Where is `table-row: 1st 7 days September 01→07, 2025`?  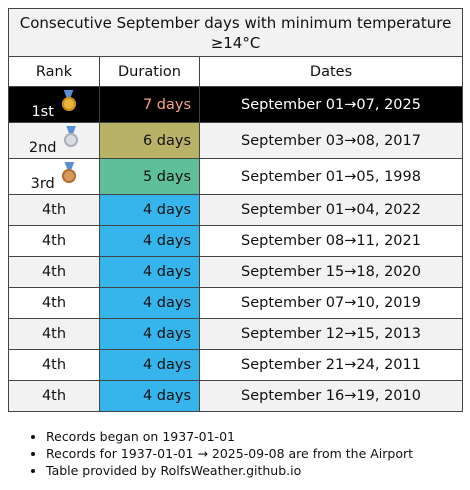
table-row: 1st 7 days September 01→07, 2025 is located at coordinates (236, 104).